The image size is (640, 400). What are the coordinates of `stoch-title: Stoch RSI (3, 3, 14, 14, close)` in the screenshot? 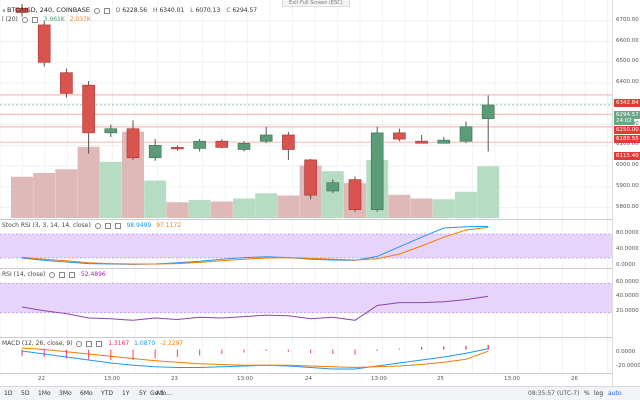 It's located at (46, 225).